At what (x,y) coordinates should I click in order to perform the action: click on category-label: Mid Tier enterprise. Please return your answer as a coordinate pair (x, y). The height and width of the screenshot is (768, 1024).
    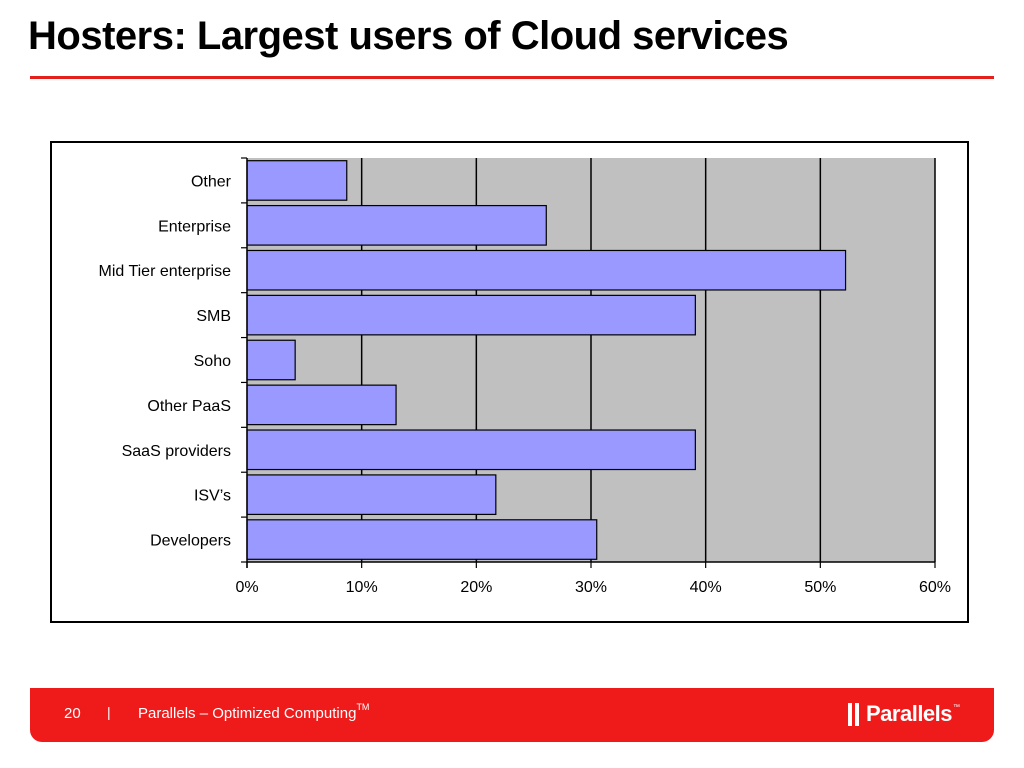
    Looking at the image, I should click on (165, 271).